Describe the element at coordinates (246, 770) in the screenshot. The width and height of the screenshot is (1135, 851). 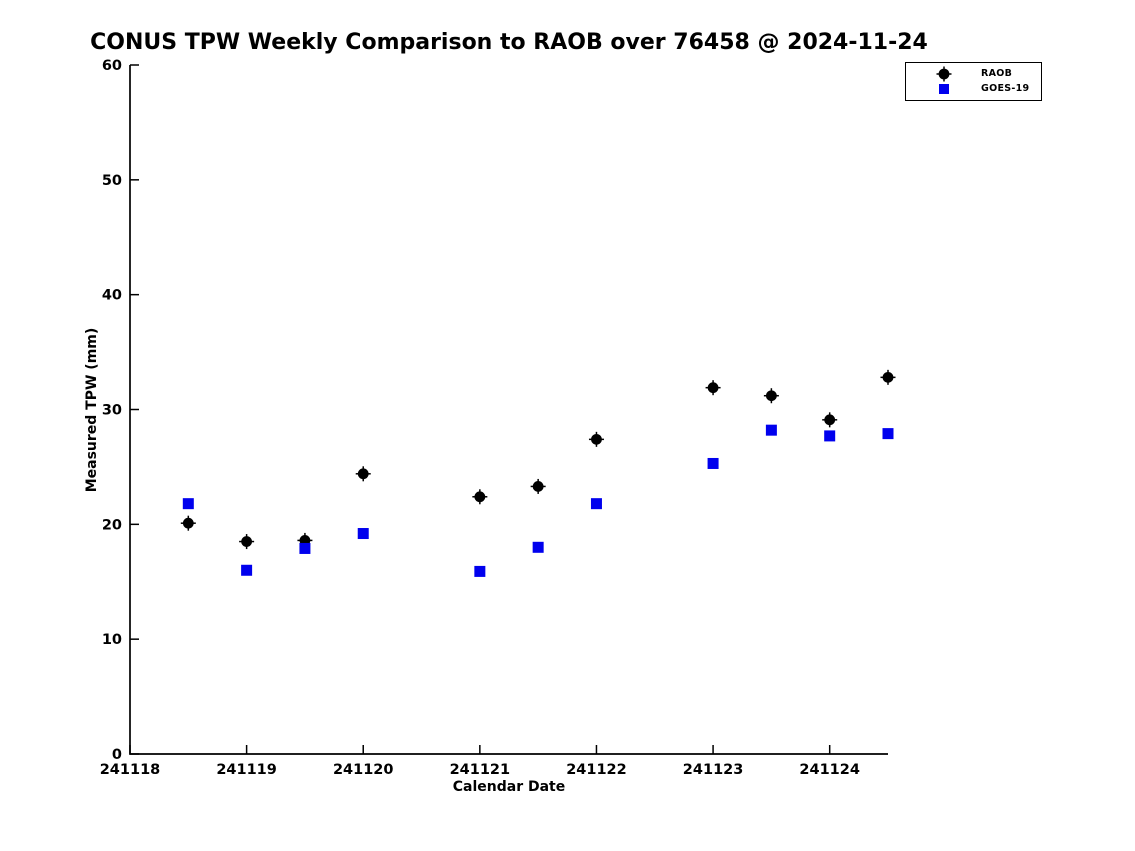
I see `x-tick-label: 241119` at that location.